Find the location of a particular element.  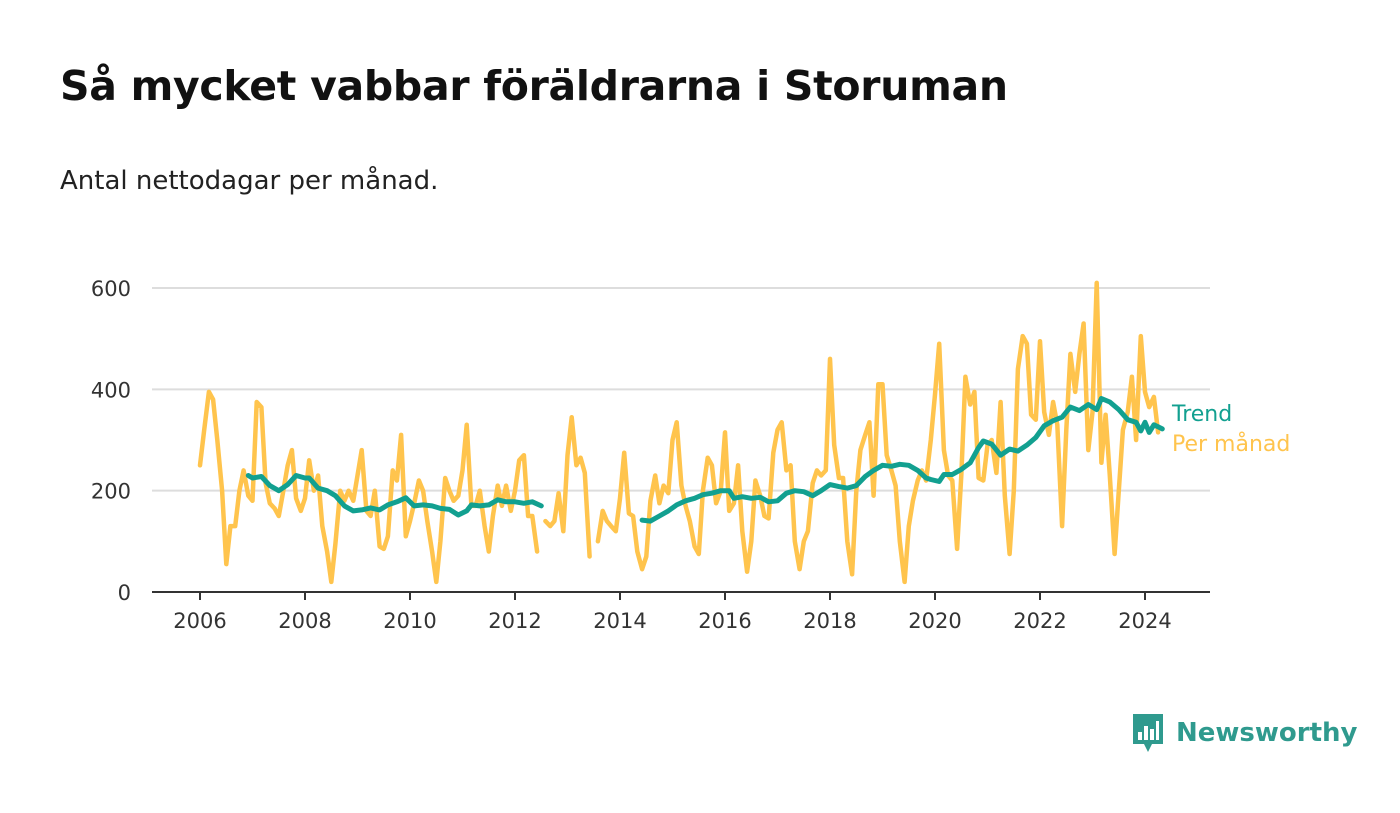

y-tick-label: 200 is located at coordinates (111, 492).